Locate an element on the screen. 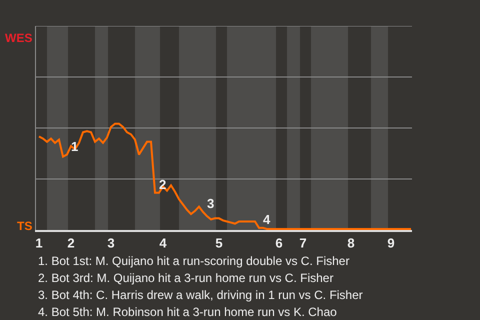  x-tick-label: 8 is located at coordinates (351, 243).